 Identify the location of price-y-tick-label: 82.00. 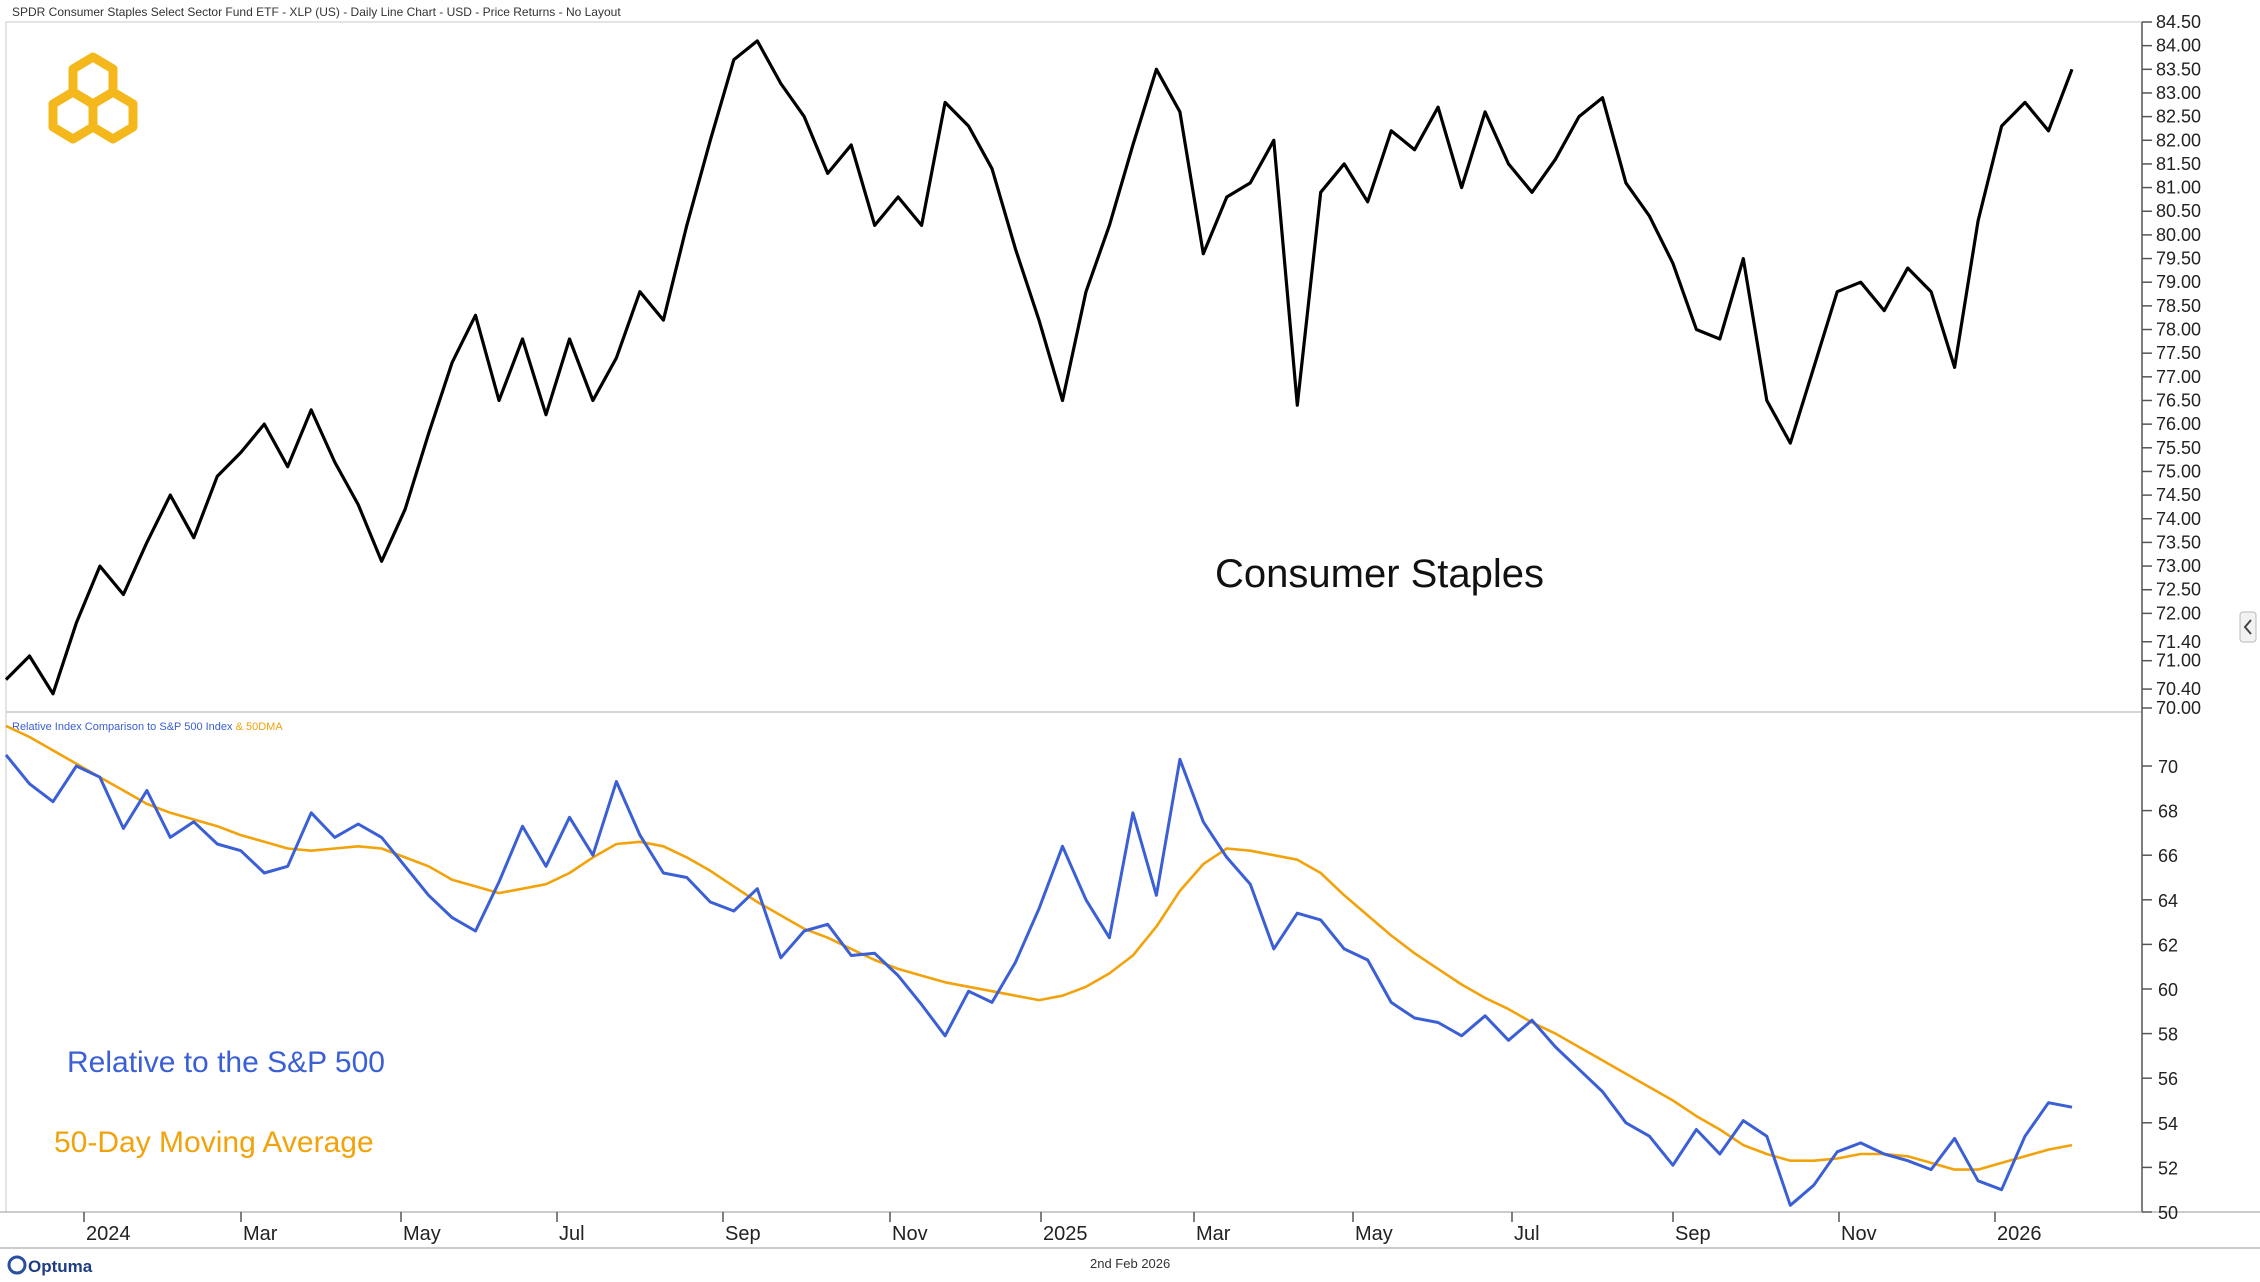
(2178, 140).